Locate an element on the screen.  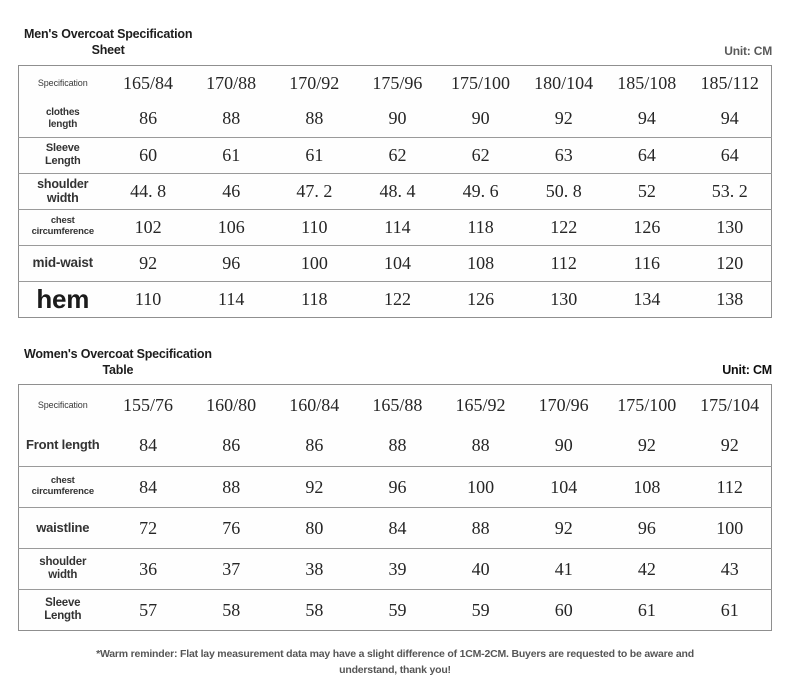
spec-value: 36 is located at coordinates (148, 568).